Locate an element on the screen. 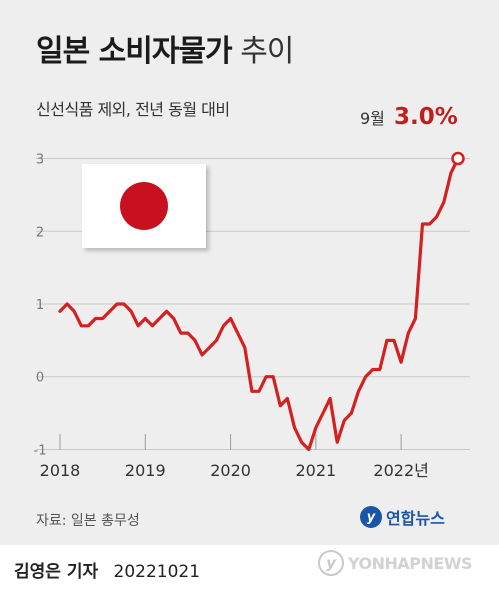  x-axis: 2018 2019 2020 2021 2022년 is located at coordinates (234, 470).